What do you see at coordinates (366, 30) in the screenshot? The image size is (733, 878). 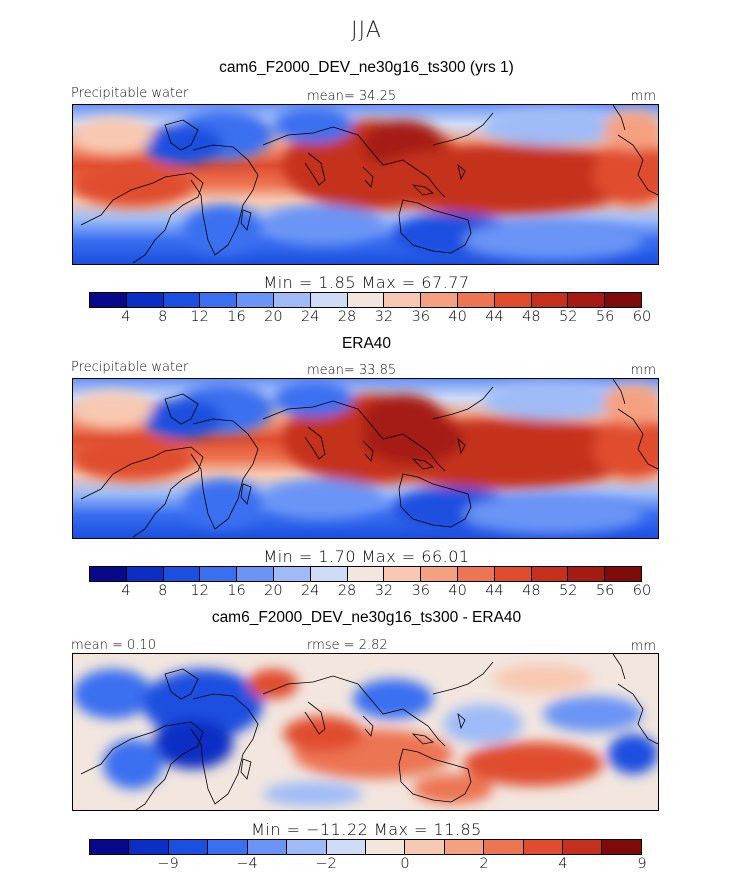 I see `figure-season-title: JJA` at bounding box center [366, 30].